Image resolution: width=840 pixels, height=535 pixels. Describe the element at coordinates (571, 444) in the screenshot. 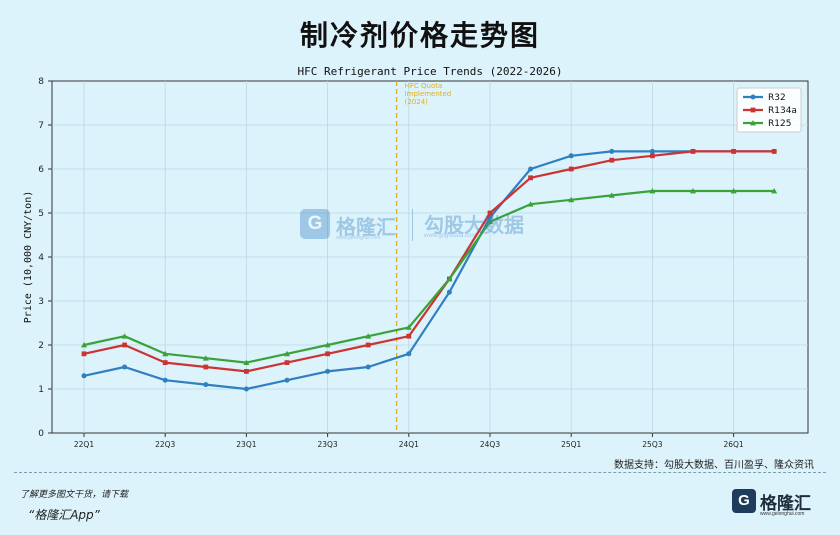

I see `x-tick-label: 25Q1` at that location.